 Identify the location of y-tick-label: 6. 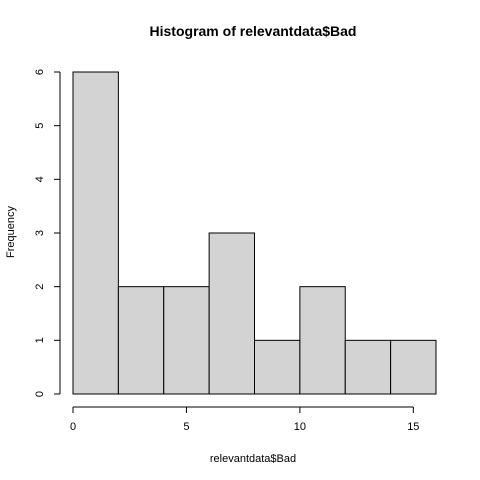
(40, 72).